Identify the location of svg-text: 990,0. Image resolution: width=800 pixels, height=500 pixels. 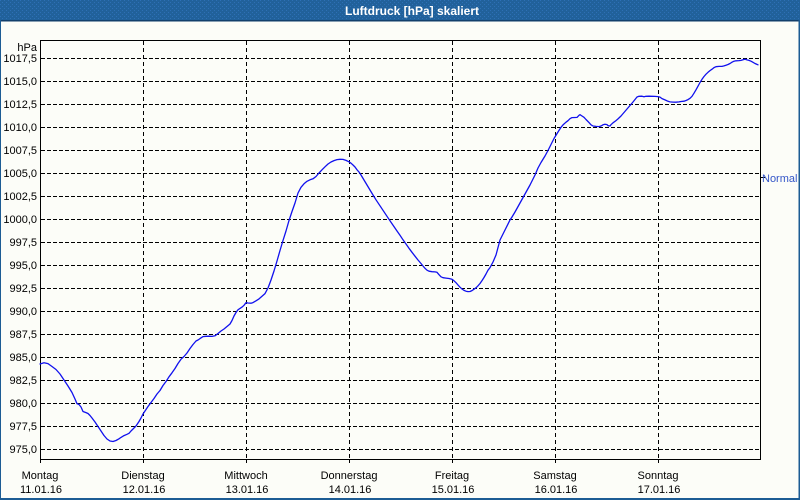
(23, 312).